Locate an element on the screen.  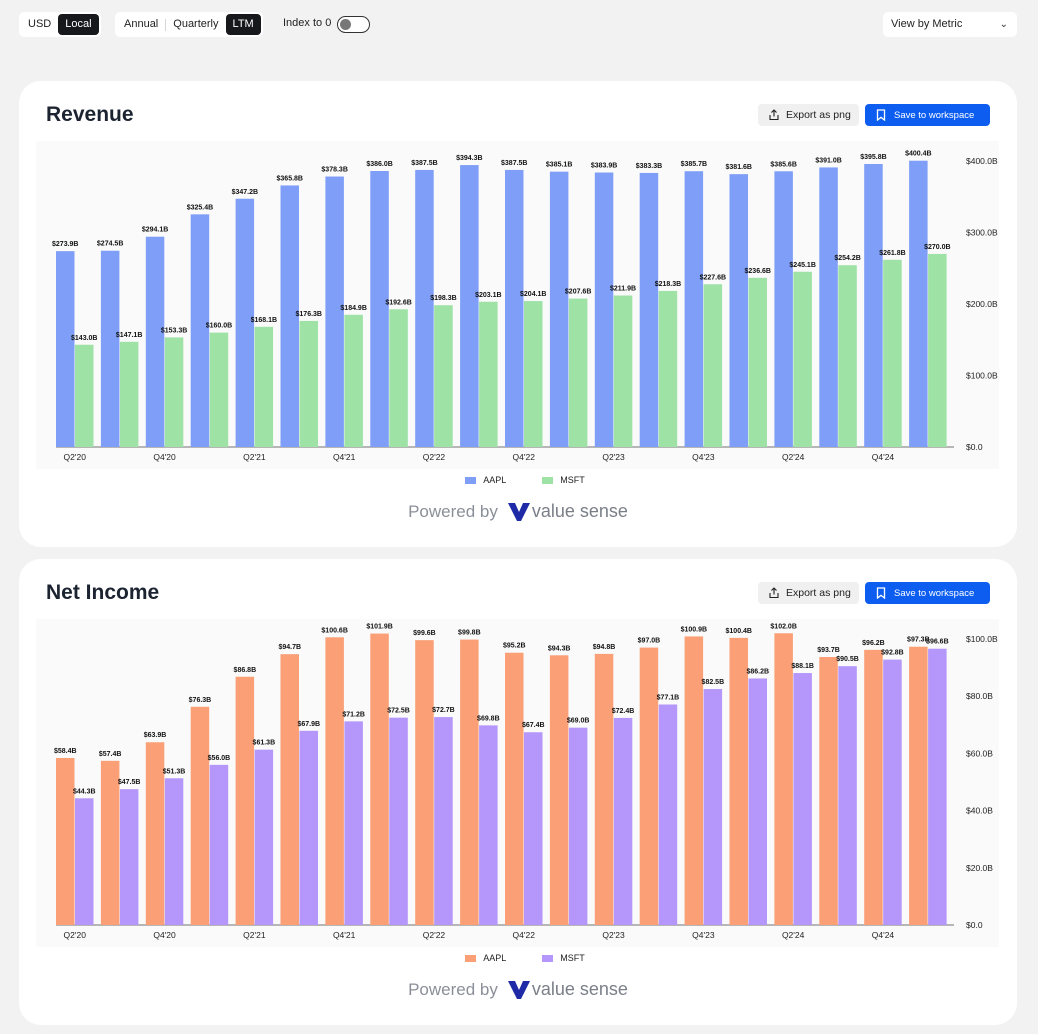
divider is located at coordinates (166, 24).